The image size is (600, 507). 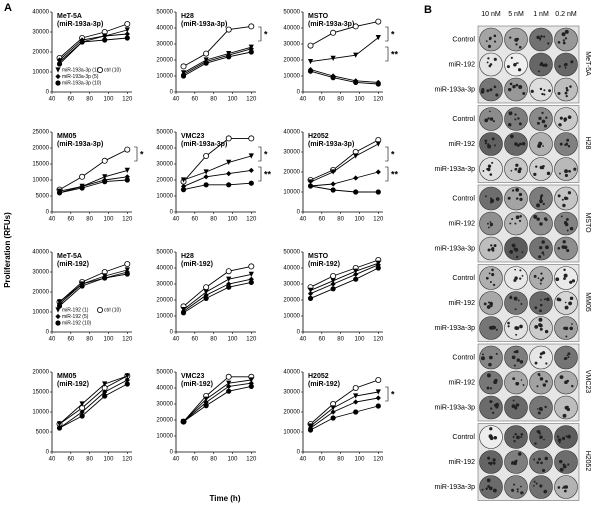 I want to click on legend-label: miR-193a-3p (10), so click(x=82, y=83).